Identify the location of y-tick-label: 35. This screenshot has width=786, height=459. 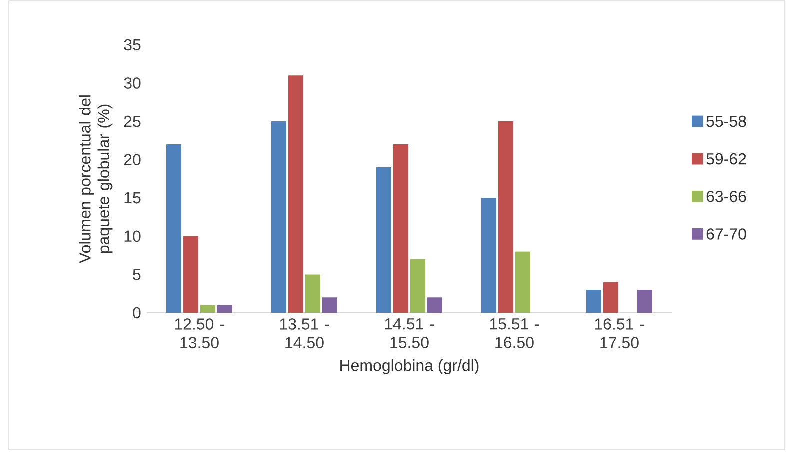
(132, 45).